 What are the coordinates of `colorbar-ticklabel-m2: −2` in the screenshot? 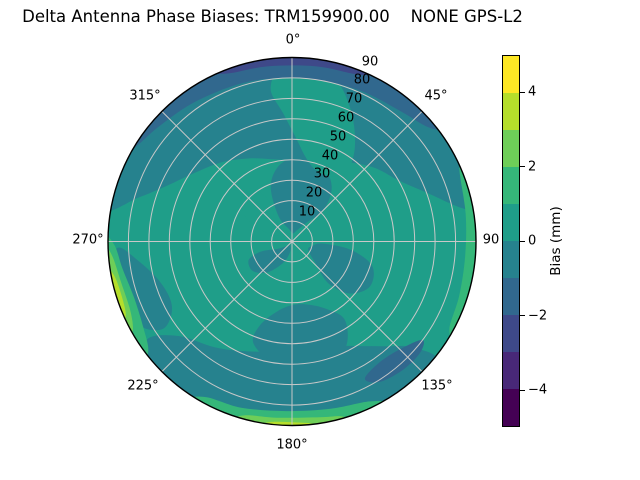 It's located at (538, 316).